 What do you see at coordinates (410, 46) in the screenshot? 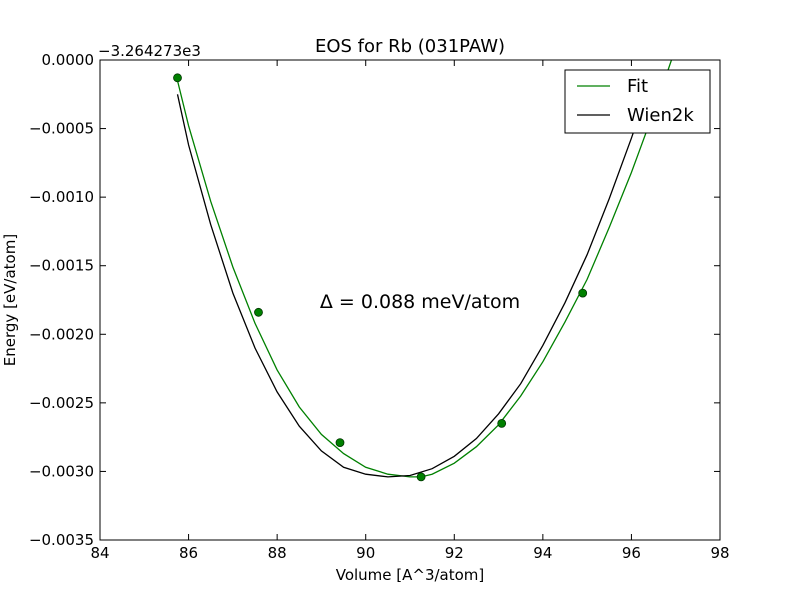
I see `chart-title: EOS for Rb (031PAW)` at bounding box center [410, 46].